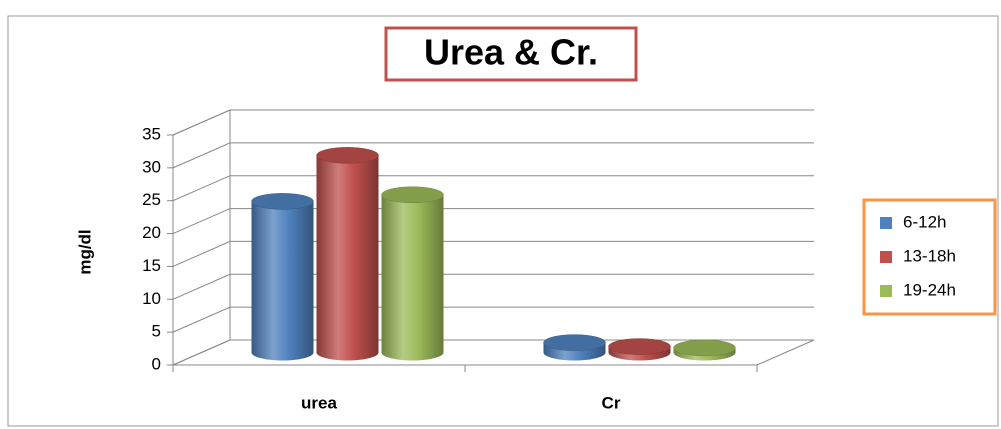  Describe the element at coordinates (151, 166) in the screenshot. I see `y-tick-label: 30` at that location.